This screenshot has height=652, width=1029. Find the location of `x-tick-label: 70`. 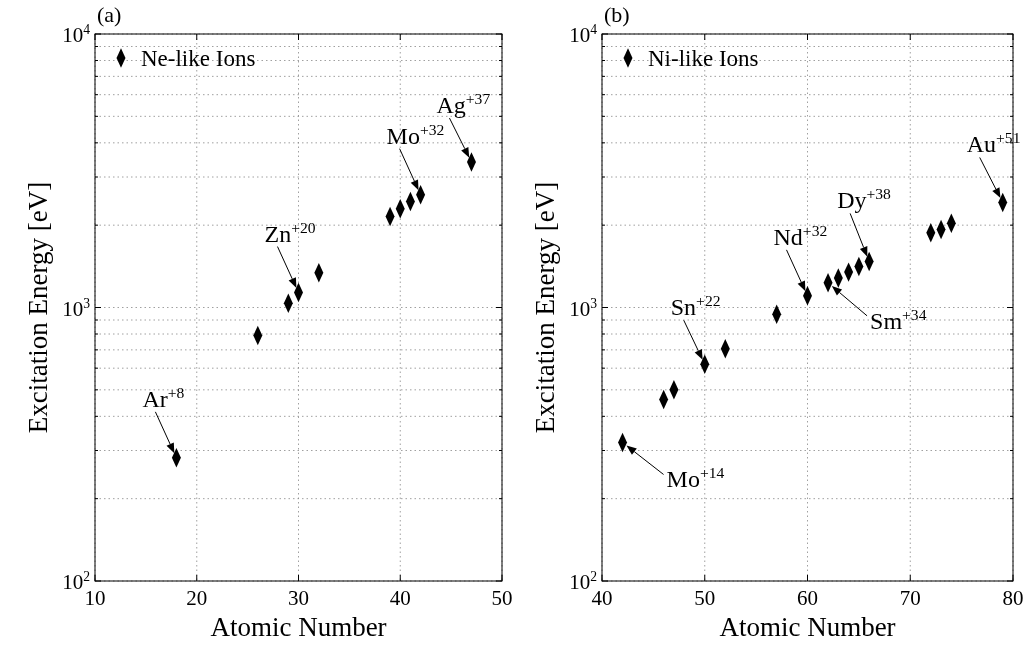

x-tick-label: 70 is located at coordinates (910, 598).